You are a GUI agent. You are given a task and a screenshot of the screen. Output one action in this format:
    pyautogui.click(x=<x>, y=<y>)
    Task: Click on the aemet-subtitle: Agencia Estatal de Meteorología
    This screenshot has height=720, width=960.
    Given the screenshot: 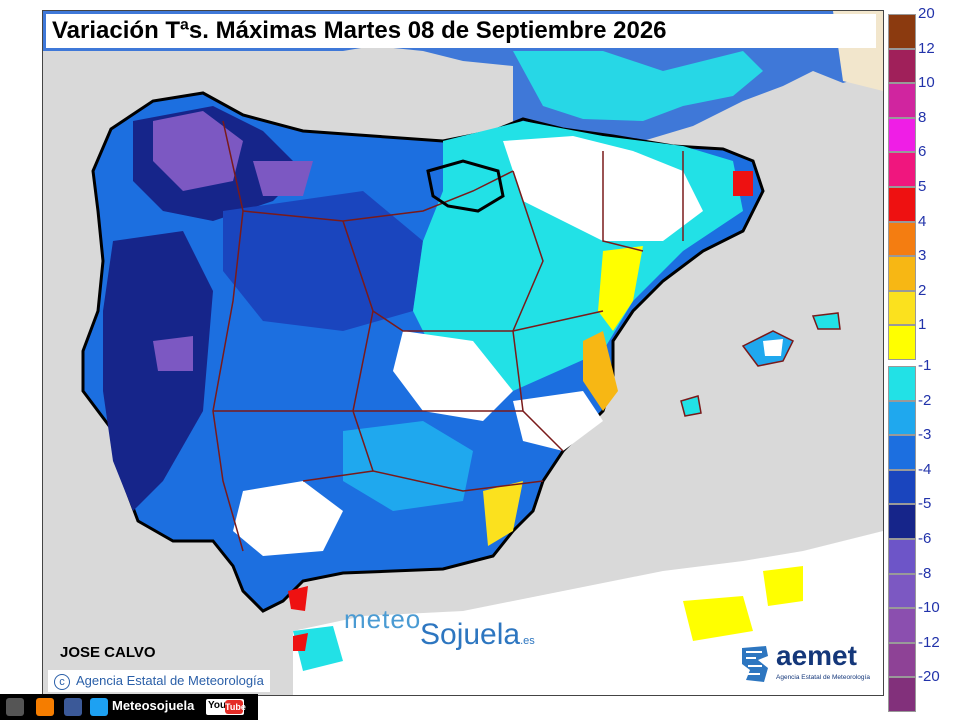 What is the action you would take?
    pyautogui.click(x=823, y=677)
    